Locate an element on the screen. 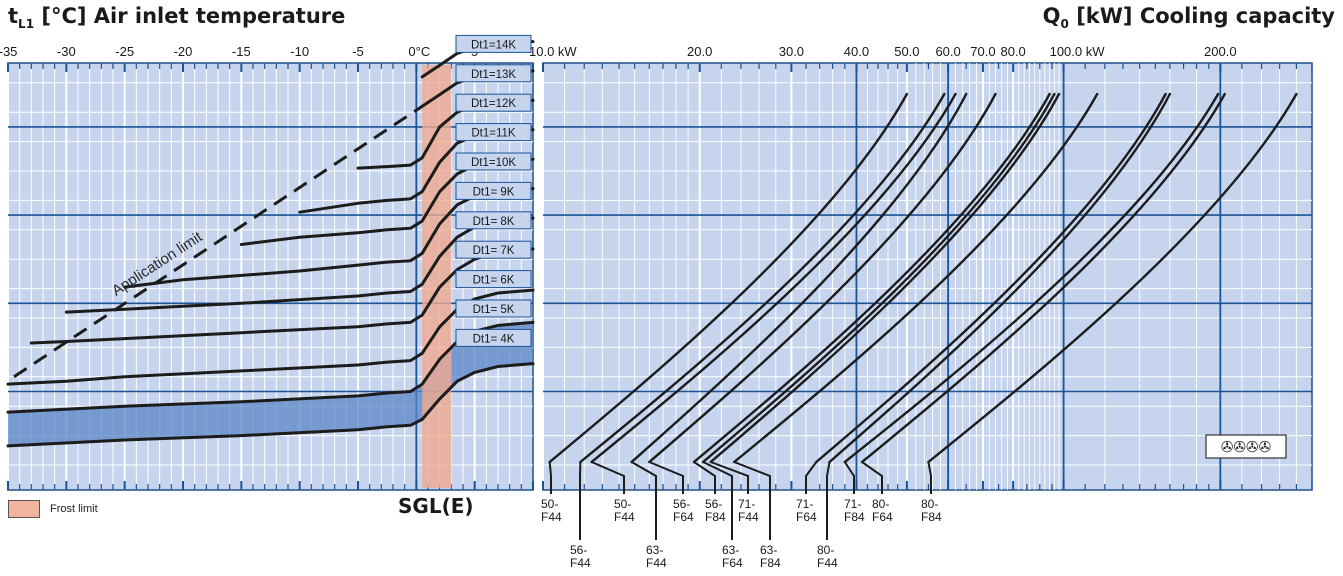 Image resolution: width=1343 pixels, height=576 pixels. x-tick-label: -30 is located at coordinates (66, 51).